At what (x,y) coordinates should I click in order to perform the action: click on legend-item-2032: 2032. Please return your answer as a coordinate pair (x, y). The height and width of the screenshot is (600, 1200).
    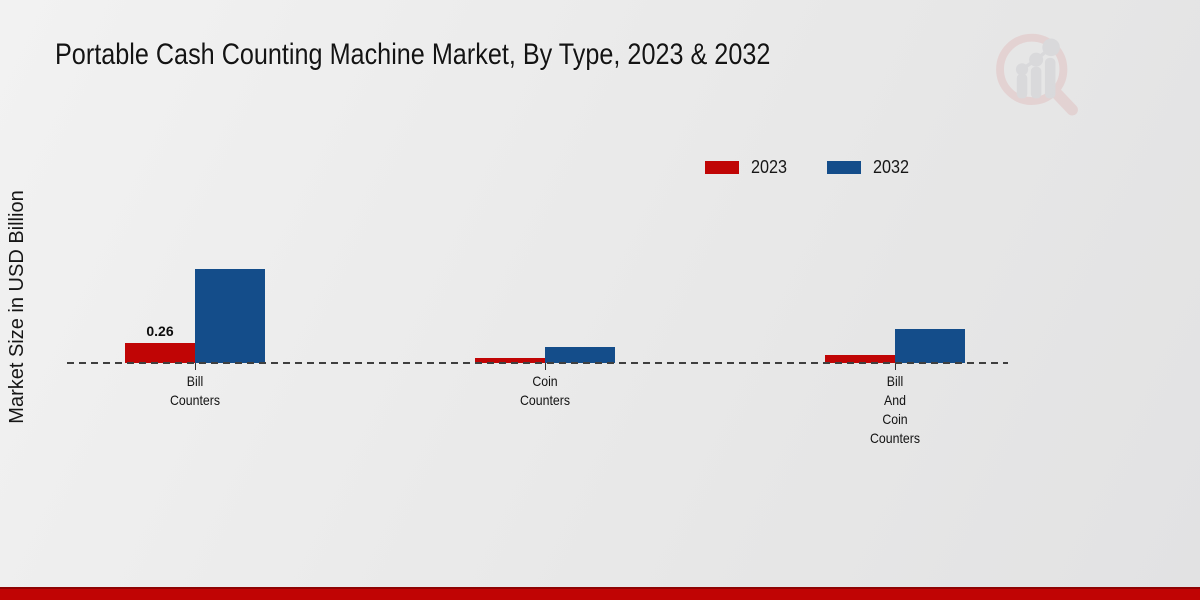
    Looking at the image, I should click on (870, 167).